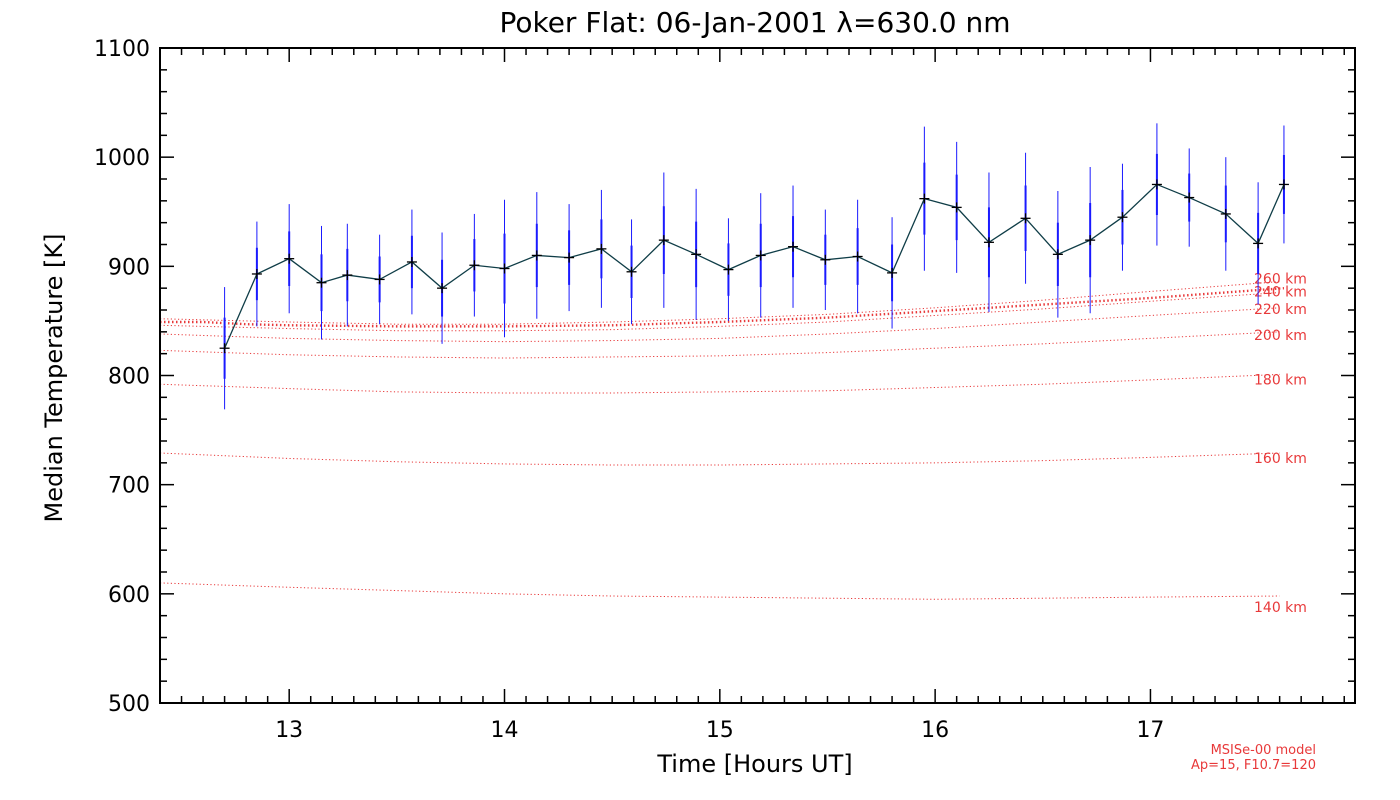 This screenshot has width=1400, height=800. What do you see at coordinates (129, 267) in the screenshot?
I see `y-tick-label: 900` at bounding box center [129, 267].